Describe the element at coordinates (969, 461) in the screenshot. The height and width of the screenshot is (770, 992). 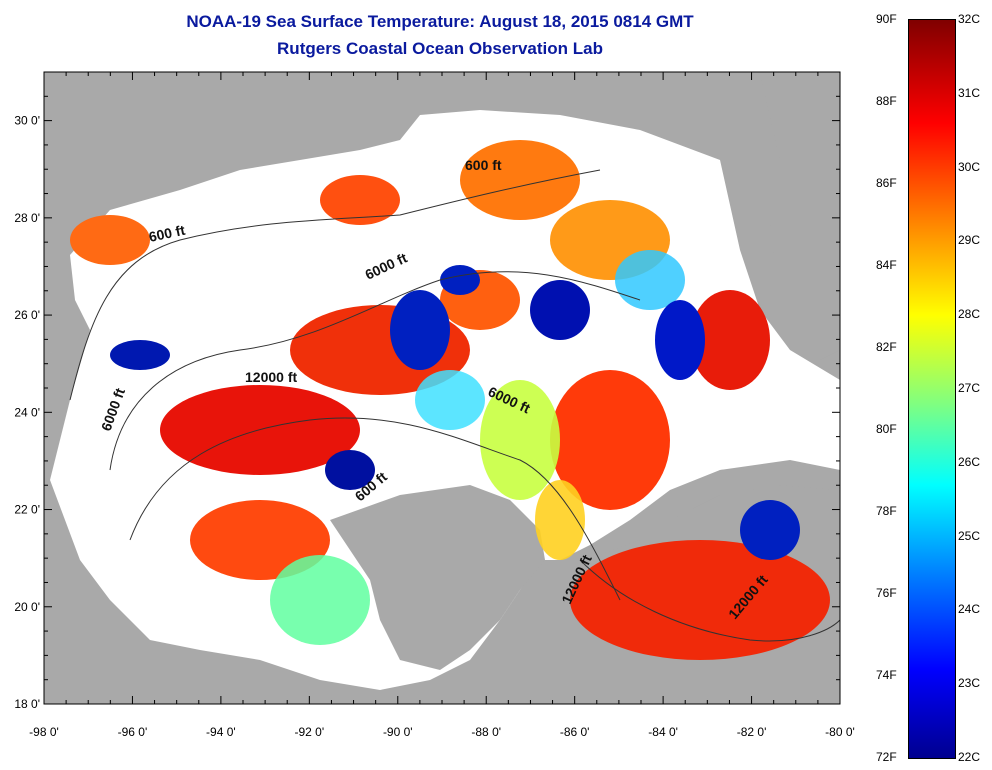
I see `colorbar-c-label: 26C` at that location.